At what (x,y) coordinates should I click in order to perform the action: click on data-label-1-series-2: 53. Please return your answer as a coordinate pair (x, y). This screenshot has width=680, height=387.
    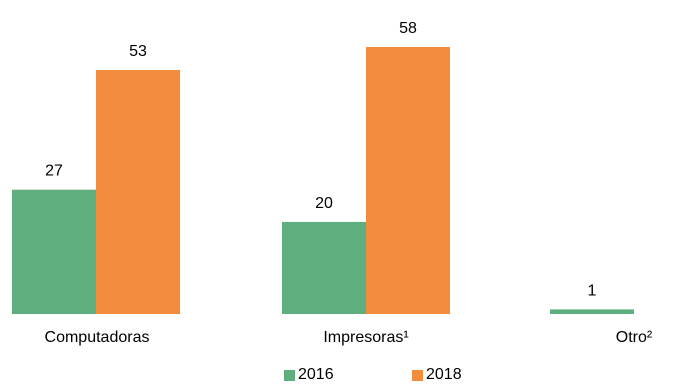
    Looking at the image, I should click on (138, 51).